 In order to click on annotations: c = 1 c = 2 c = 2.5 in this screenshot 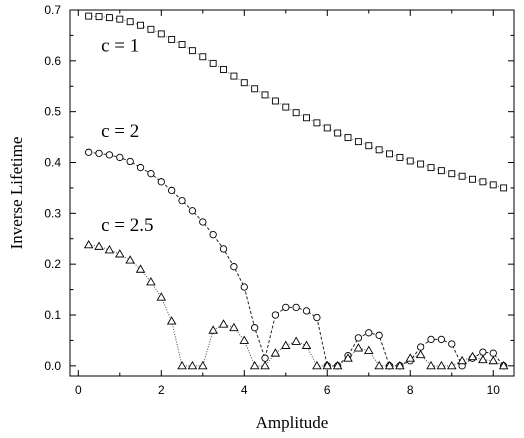, I will do `click(127, 136)`.